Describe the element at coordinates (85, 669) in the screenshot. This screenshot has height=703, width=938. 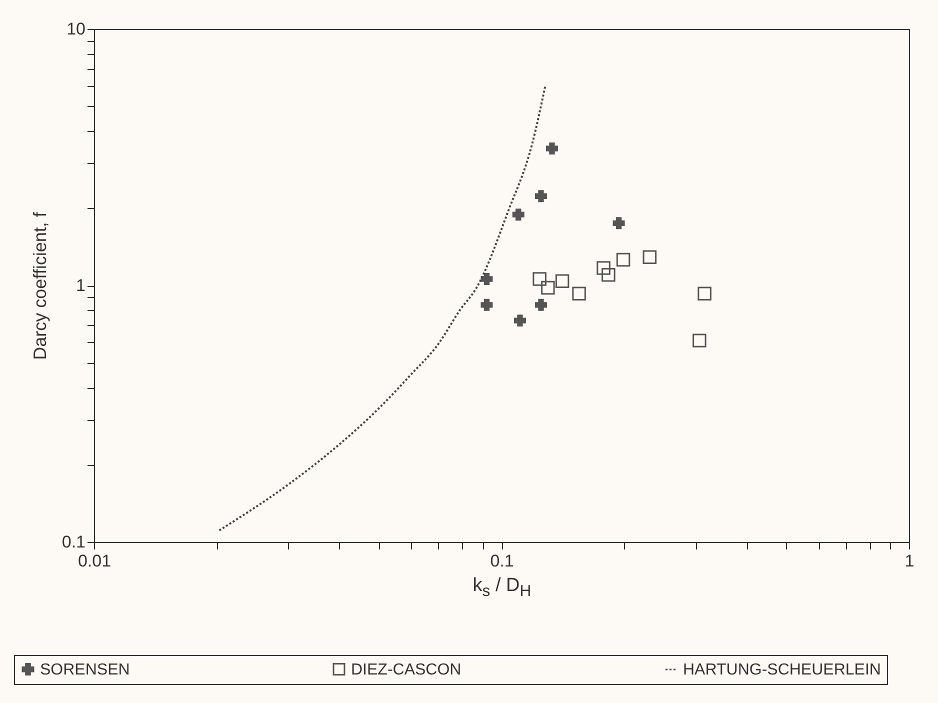
I see `legend-label: SORENSEN` at that location.